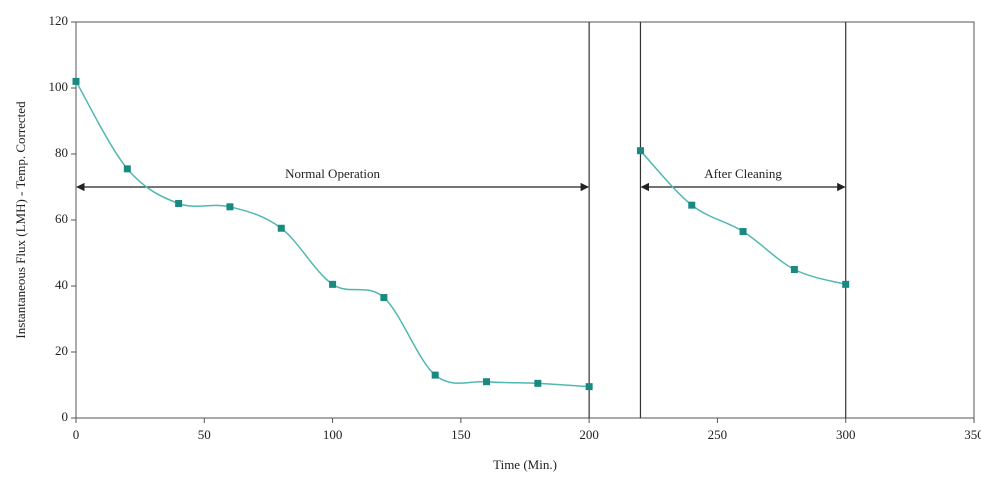 The height and width of the screenshot is (479, 981). Describe the element at coordinates (65, 416) in the screenshot. I see `y-tick-label: 0` at that location.